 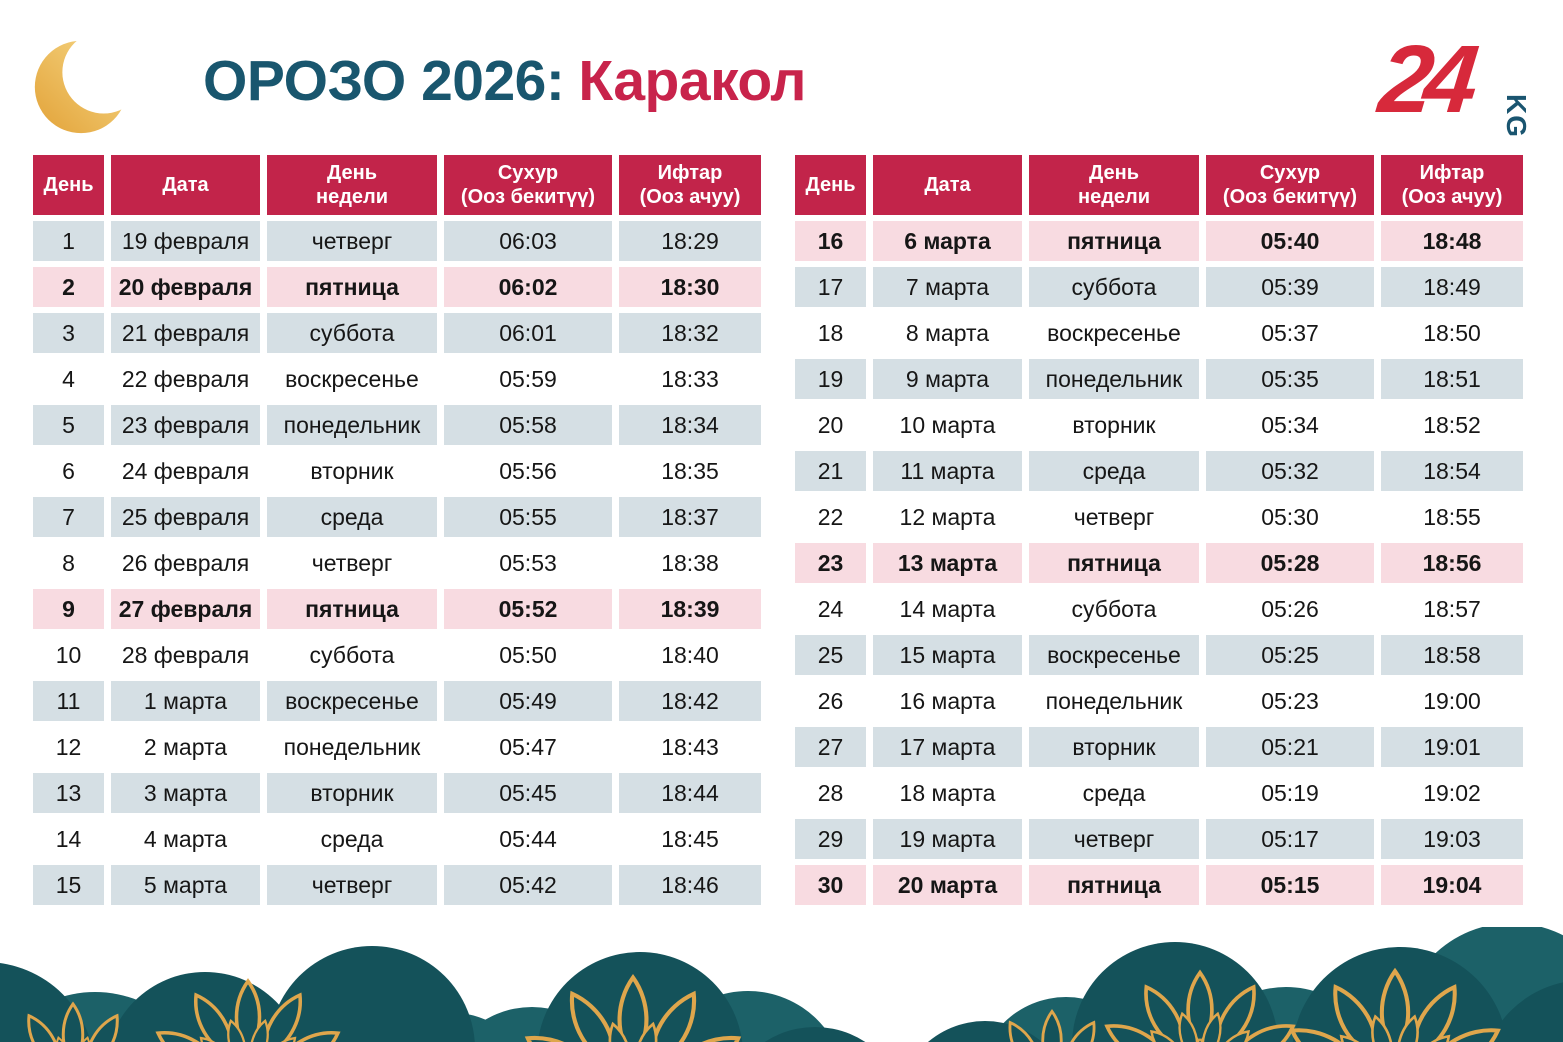 What do you see at coordinates (947, 185) in the screenshot?
I see `column-header: Дата` at bounding box center [947, 185].